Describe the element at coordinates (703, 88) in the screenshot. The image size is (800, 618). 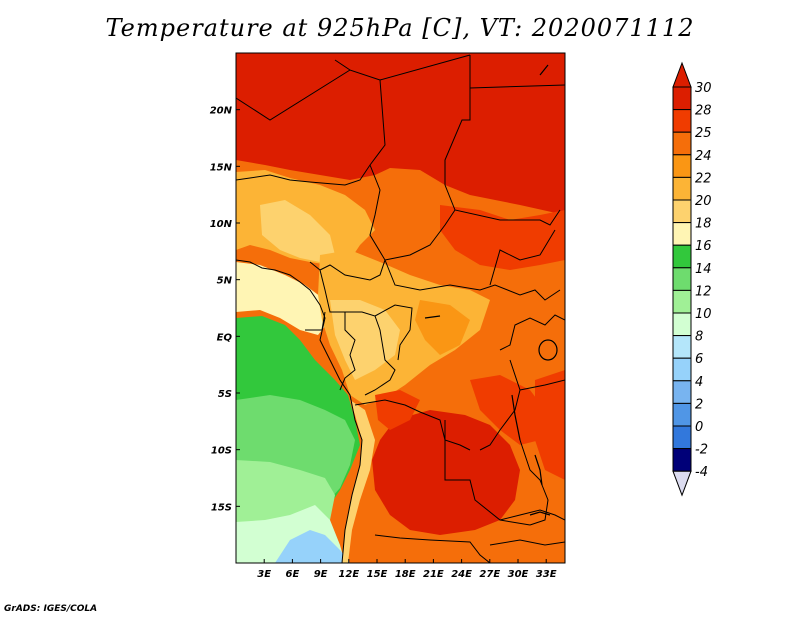
I see `colorbar-label: 30` at that location.